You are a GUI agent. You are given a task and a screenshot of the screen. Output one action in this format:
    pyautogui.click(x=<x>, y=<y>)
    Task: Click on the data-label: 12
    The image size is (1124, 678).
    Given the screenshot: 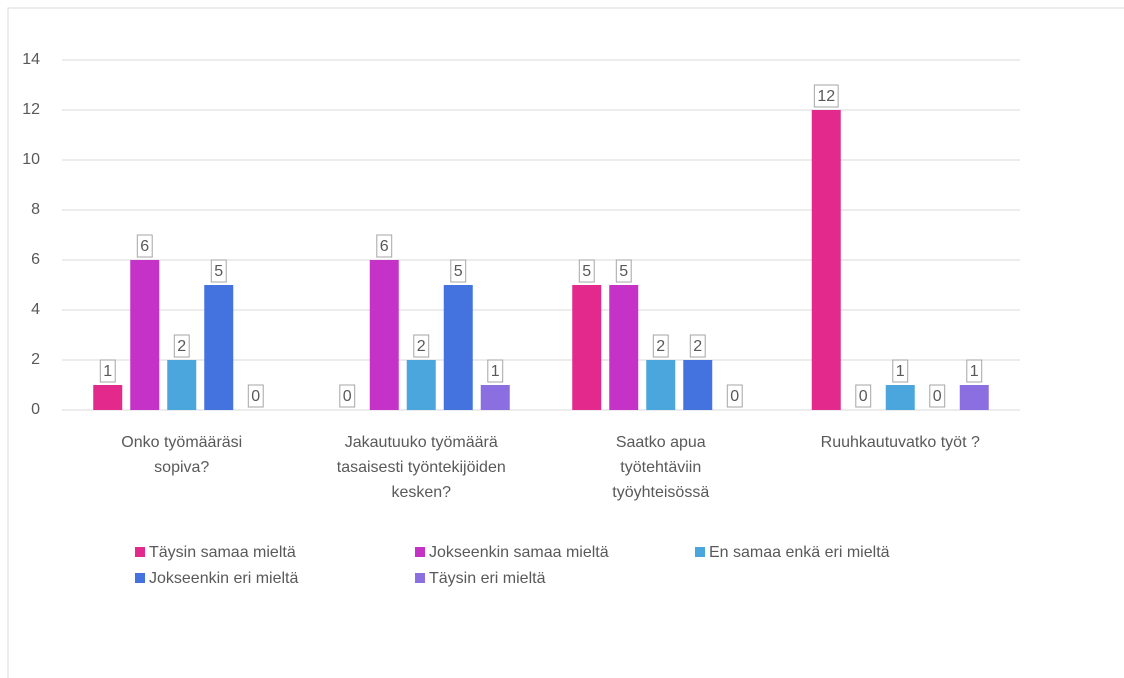 What is the action you would take?
    pyautogui.click(x=826, y=96)
    